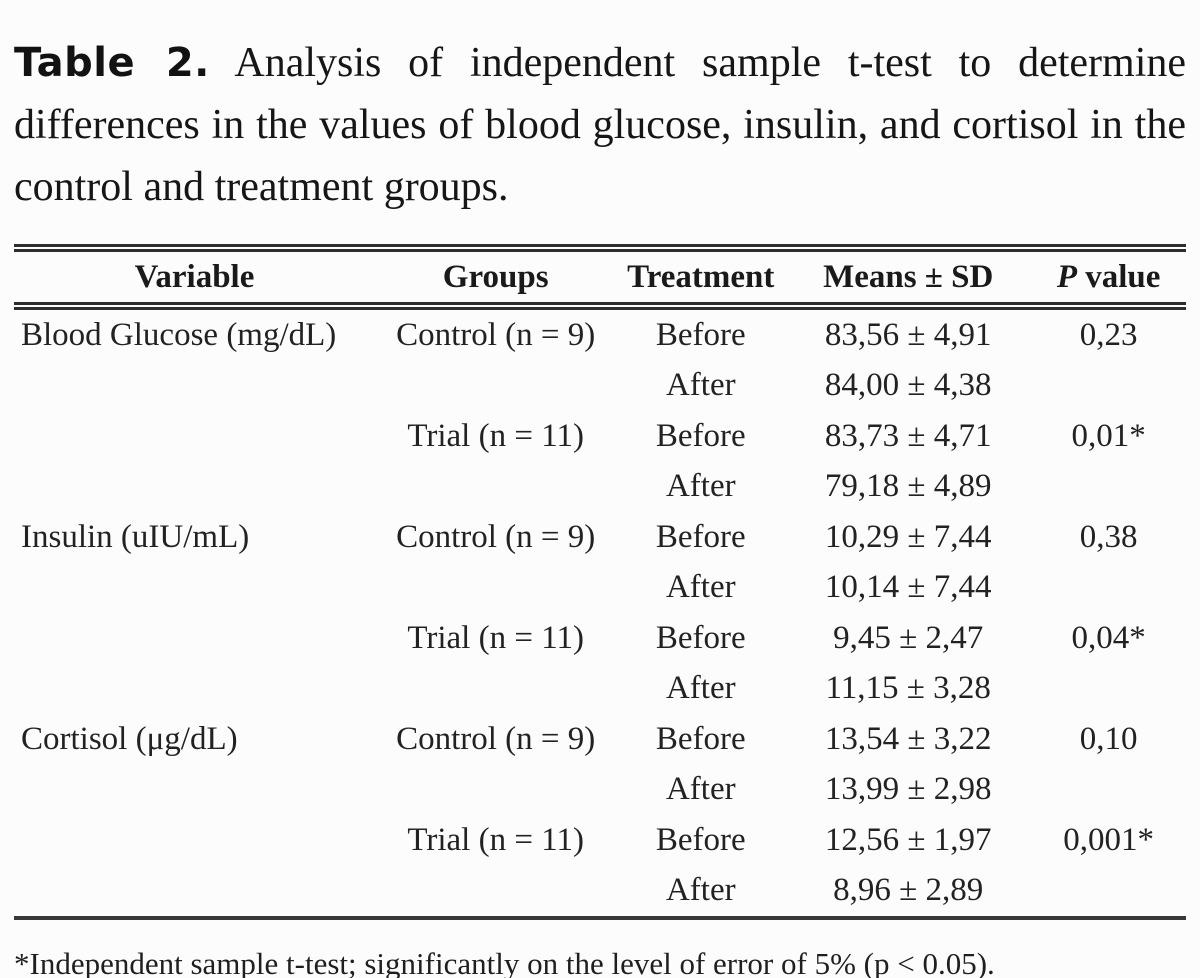  Describe the element at coordinates (1108, 637) in the screenshot. I see `cell-p-value: 0,04*` at that location.